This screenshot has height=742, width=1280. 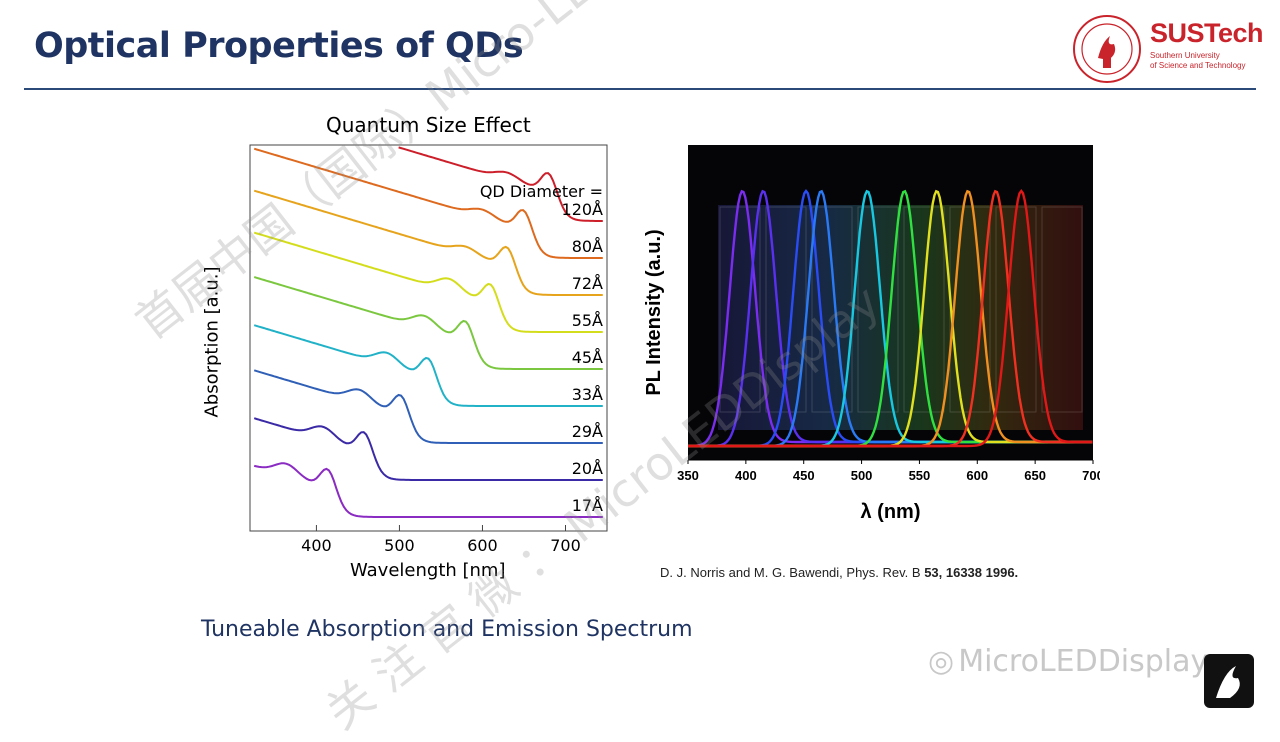 What do you see at coordinates (688, 475) in the screenshot?
I see `pl-x-tick-label: 350` at bounding box center [688, 475].